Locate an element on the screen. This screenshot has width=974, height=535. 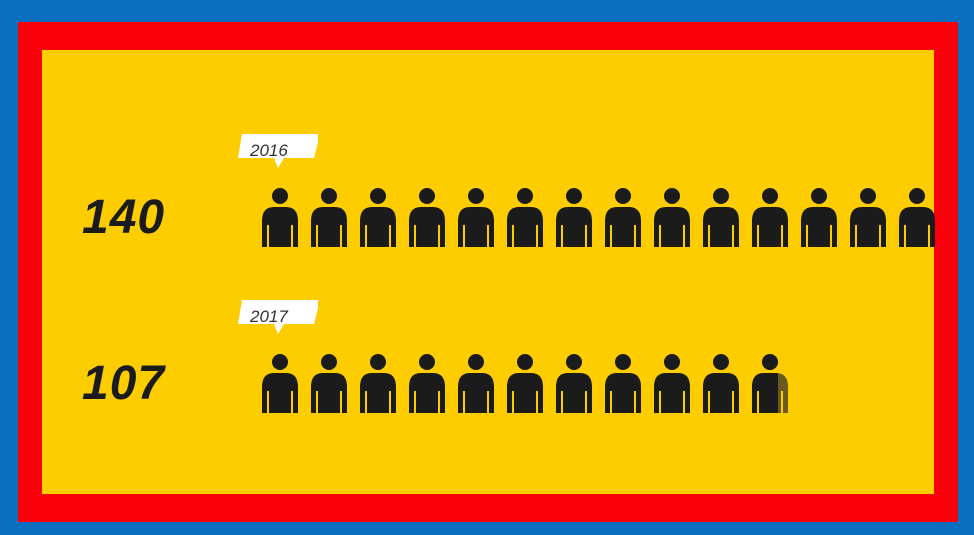
year-label: 2017 is located at coordinates (269, 316).